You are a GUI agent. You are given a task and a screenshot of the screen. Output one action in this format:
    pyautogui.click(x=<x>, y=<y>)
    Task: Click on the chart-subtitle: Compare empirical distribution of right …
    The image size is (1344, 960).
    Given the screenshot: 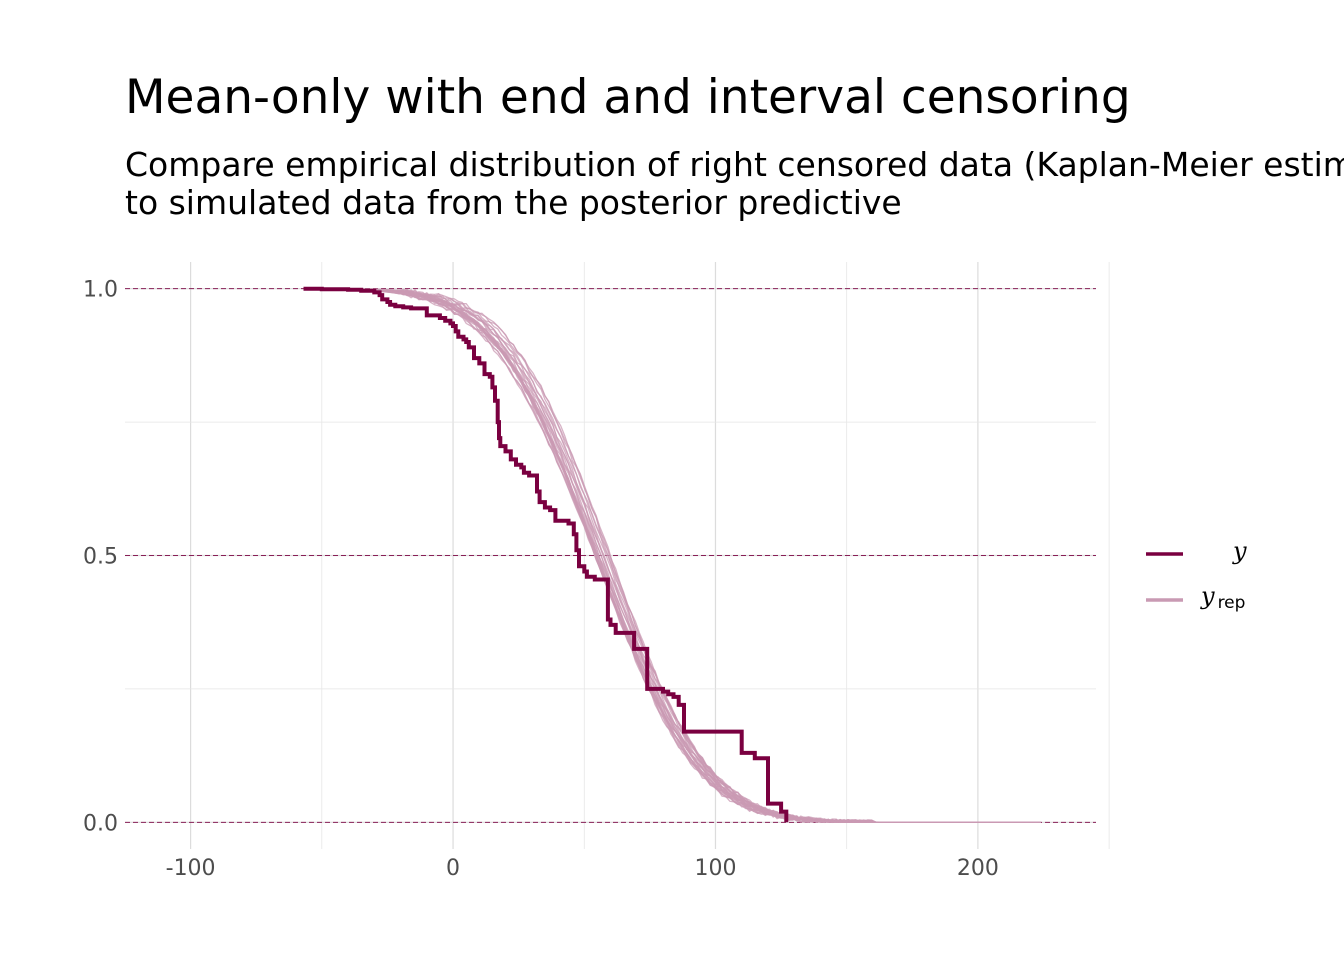 What is the action you would take?
    pyautogui.click(x=734, y=184)
    